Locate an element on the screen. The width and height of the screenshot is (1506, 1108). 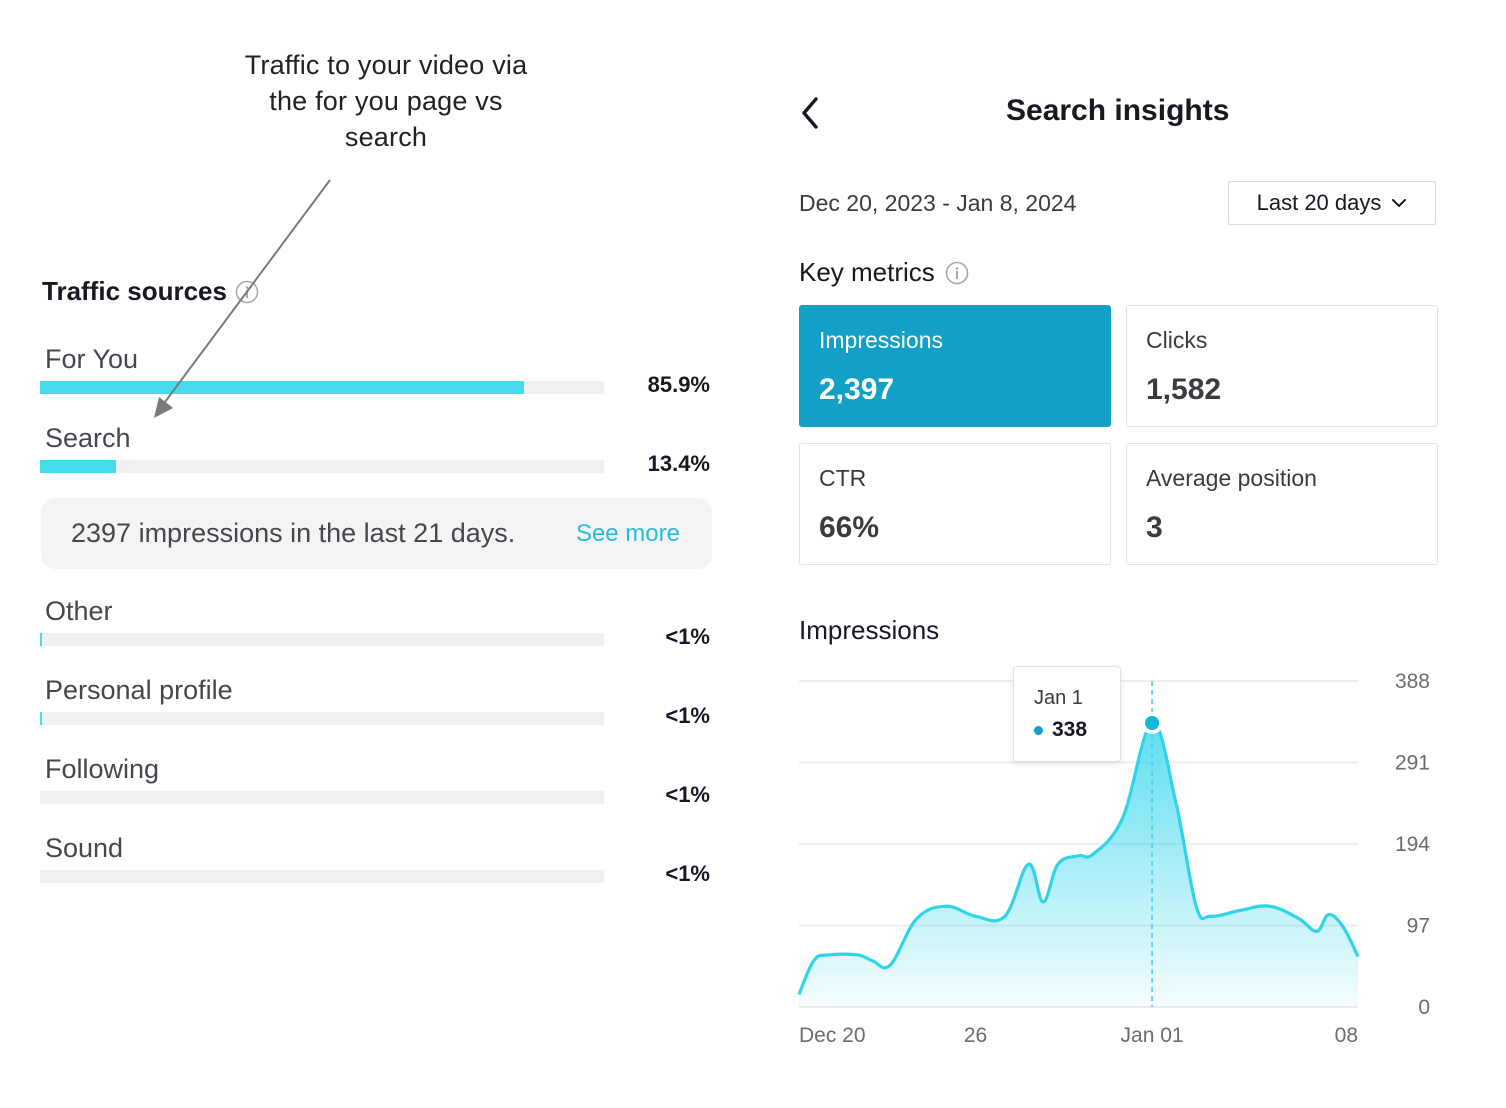
page-title: Search insights is located at coordinates (1118, 110).